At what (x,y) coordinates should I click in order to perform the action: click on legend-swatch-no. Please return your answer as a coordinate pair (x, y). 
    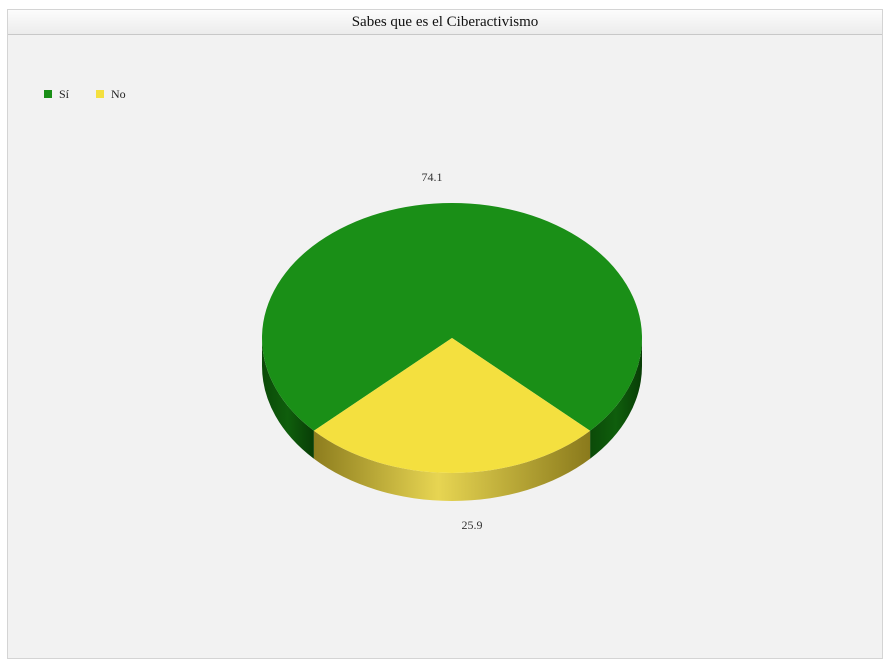
    Looking at the image, I should click on (100, 94).